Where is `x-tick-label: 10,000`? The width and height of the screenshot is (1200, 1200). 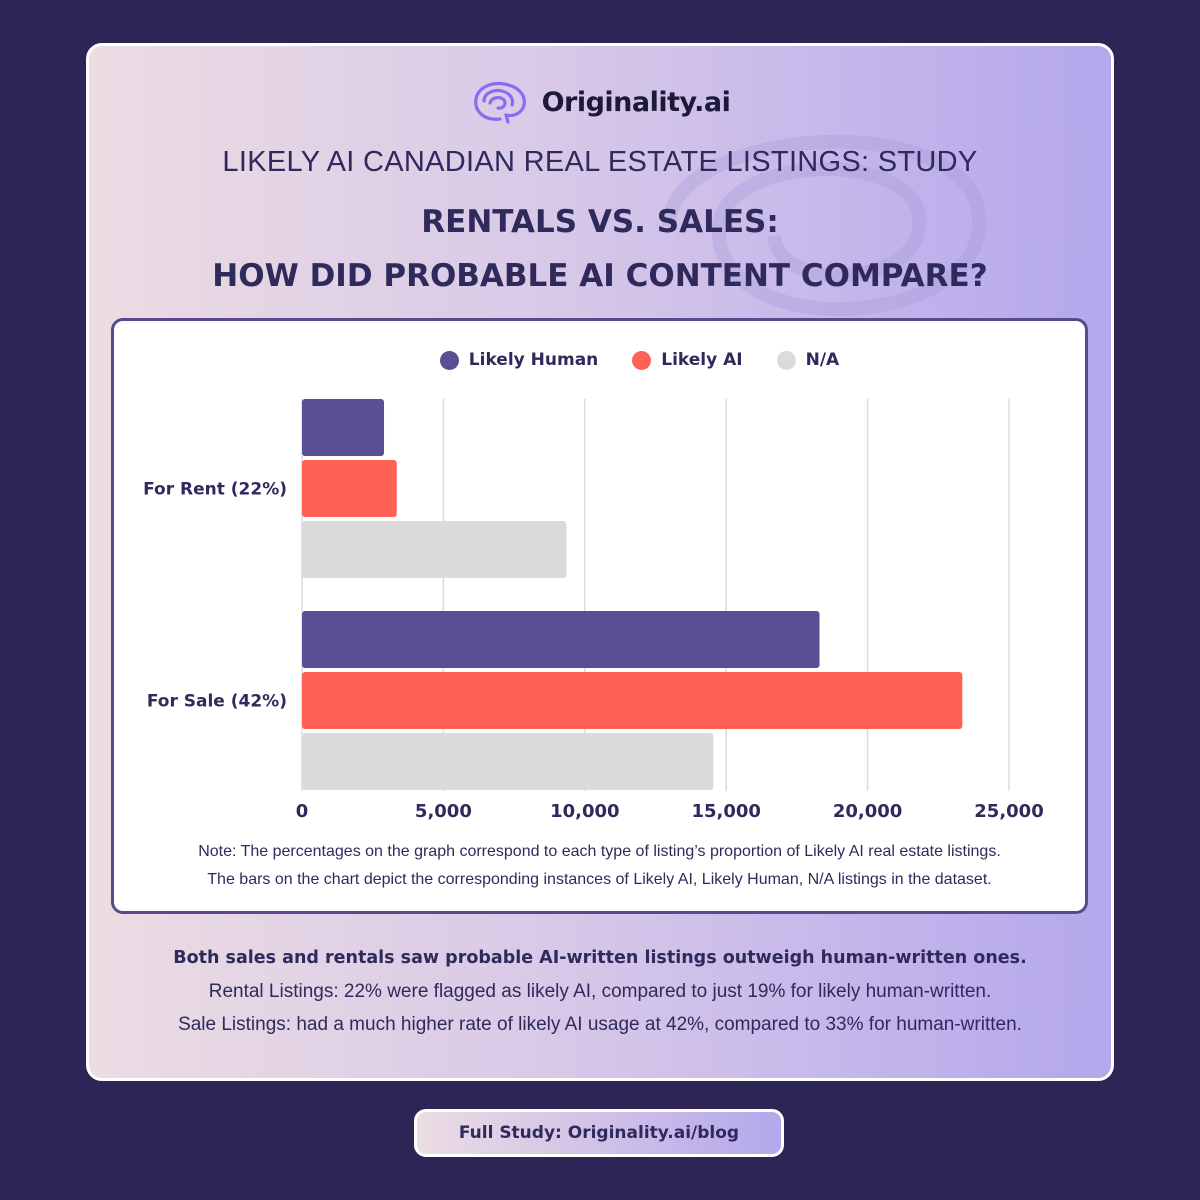 x-tick-label: 10,000 is located at coordinates (584, 811).